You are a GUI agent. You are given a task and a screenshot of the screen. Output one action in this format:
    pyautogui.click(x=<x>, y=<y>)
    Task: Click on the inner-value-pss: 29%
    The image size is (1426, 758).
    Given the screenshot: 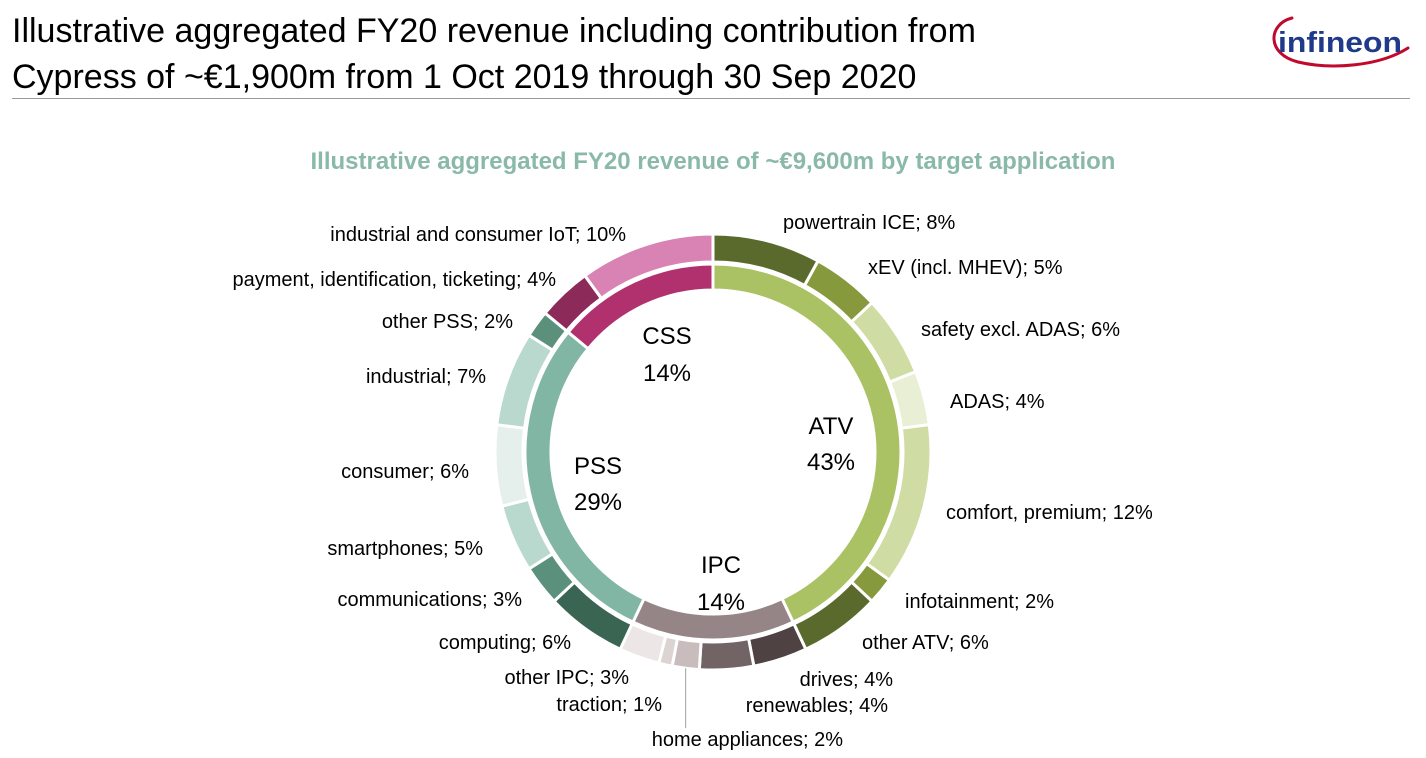 What is the action you would take?
    pyautogui.click(x=598, y=502)
    